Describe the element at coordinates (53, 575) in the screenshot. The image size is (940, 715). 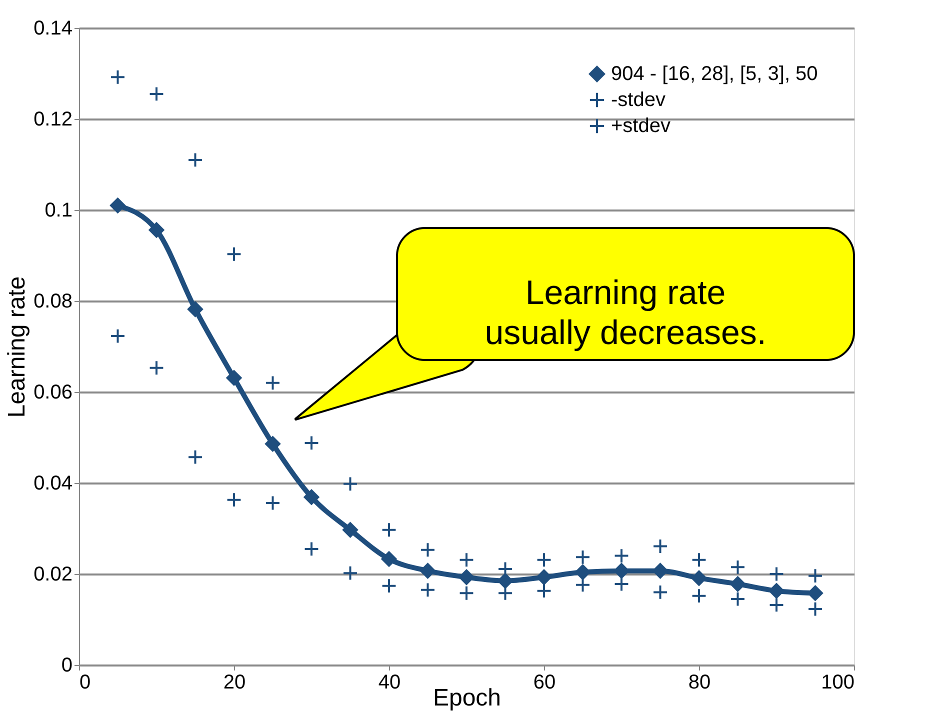
I see `y-tick-label: 0.02` at that location.